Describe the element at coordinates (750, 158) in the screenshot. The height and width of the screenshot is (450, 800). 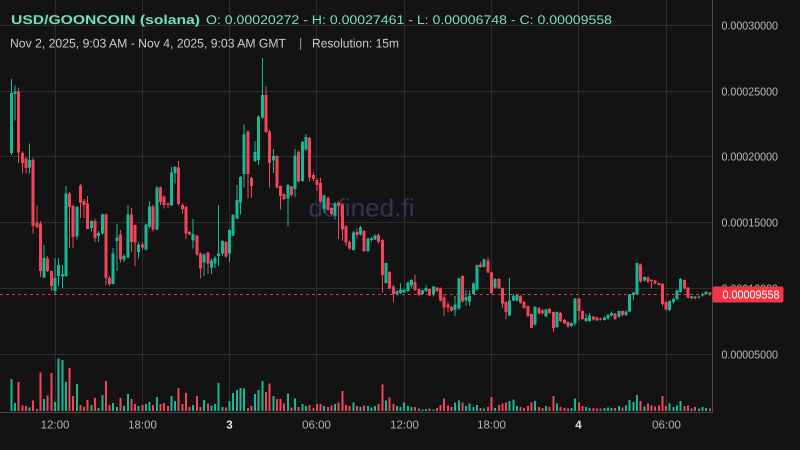
I see `svg-text: 0.00020000` at that location.